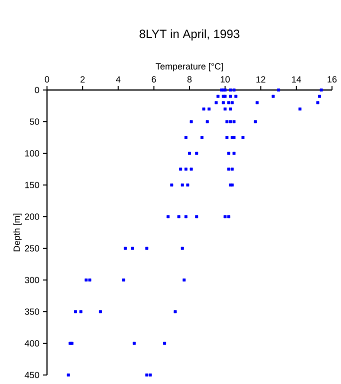 Image resolution: width=341 pixels, height=384 pixels. Describe the element at coordinates (82, 79) in the screenshot. I see `x-tick-label: 2` at that location.